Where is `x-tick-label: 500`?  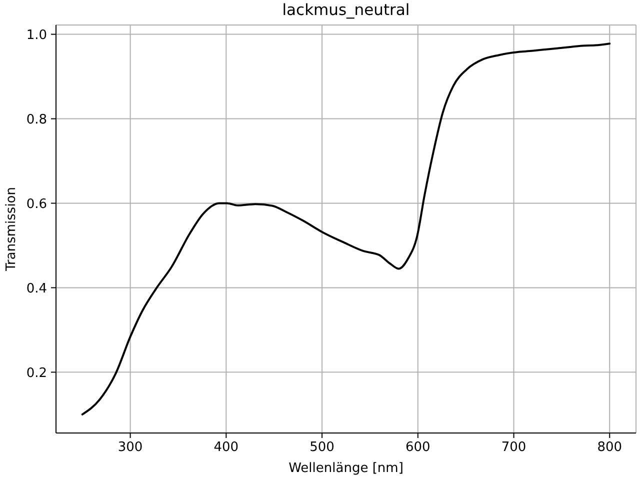
x-tick-label: 500 is located at coordinates (322, 448).